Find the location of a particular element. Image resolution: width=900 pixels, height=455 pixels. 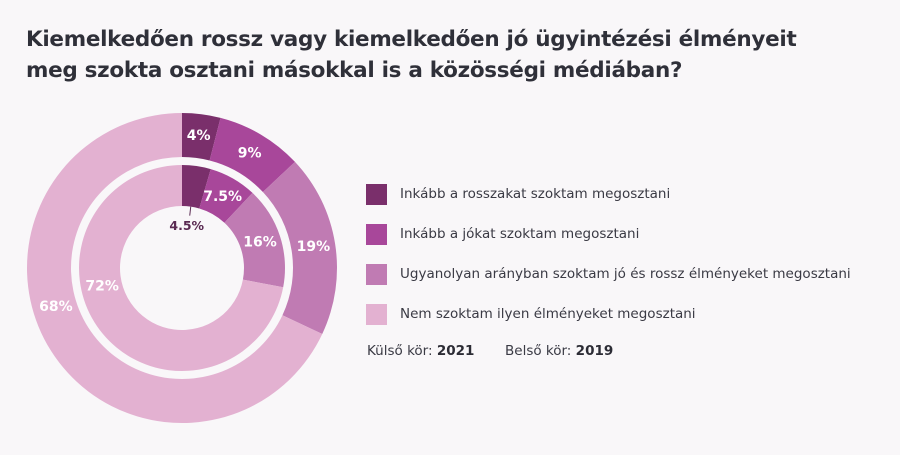

outer-ring-label-1: 9% is located at coordinates (250, 154).